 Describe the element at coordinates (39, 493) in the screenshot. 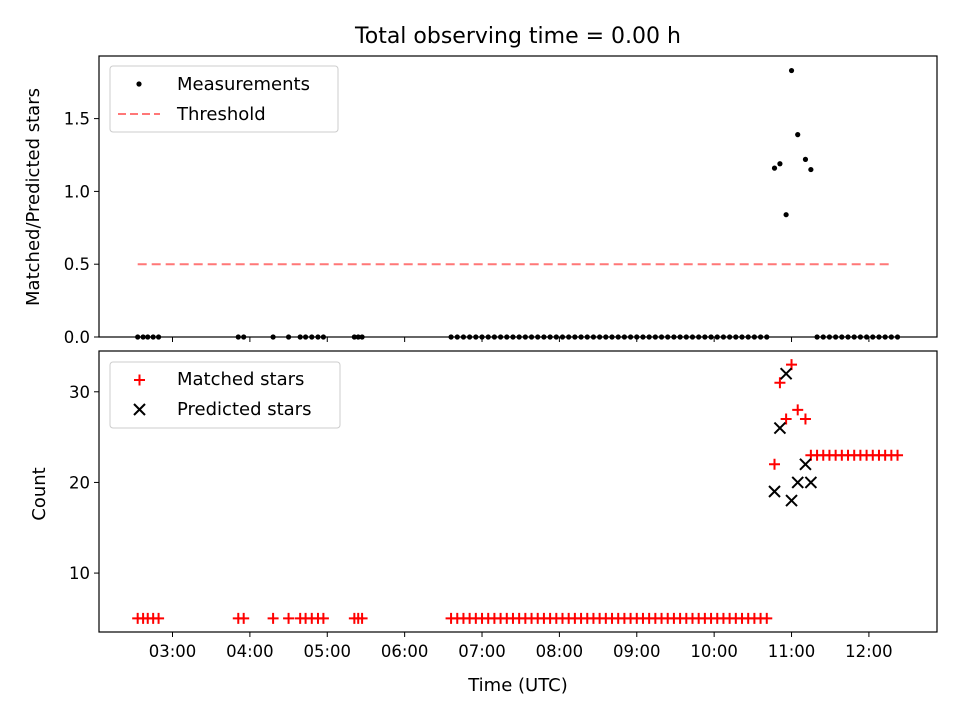

I see `bottom-y-axis-label: Count` at that location.